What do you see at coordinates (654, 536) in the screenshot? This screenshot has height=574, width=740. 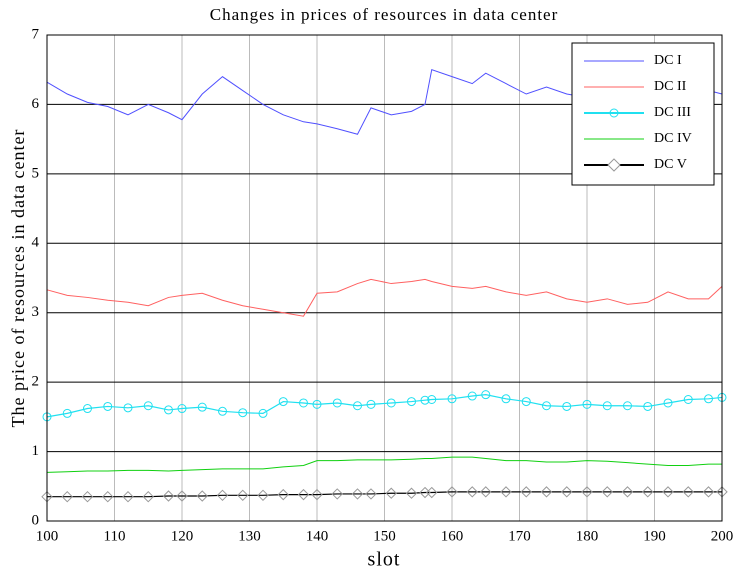 I see `x-tick-label: 190` at bounding box center [654, 536].